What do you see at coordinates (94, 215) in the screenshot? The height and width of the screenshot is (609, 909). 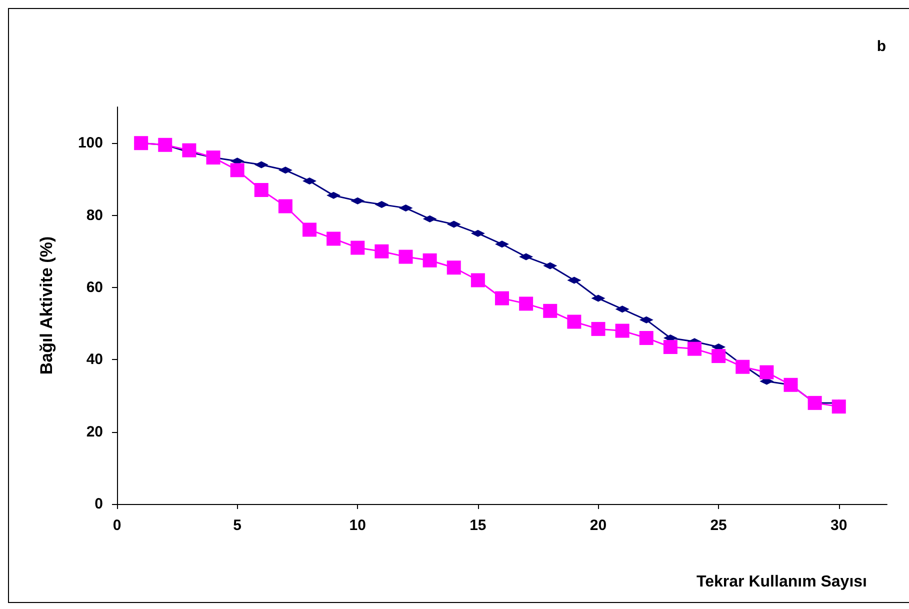 I see `y-tick-label: 80` at bounding box center [94, 215].